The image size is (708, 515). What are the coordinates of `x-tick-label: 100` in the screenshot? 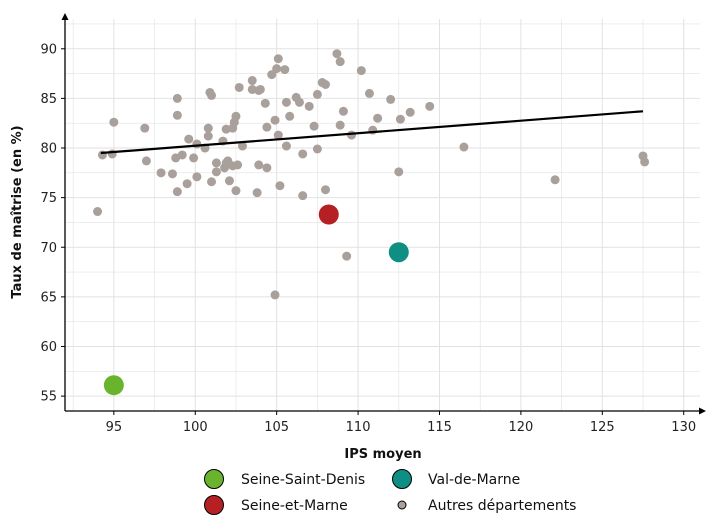 It's located at (195, 427).